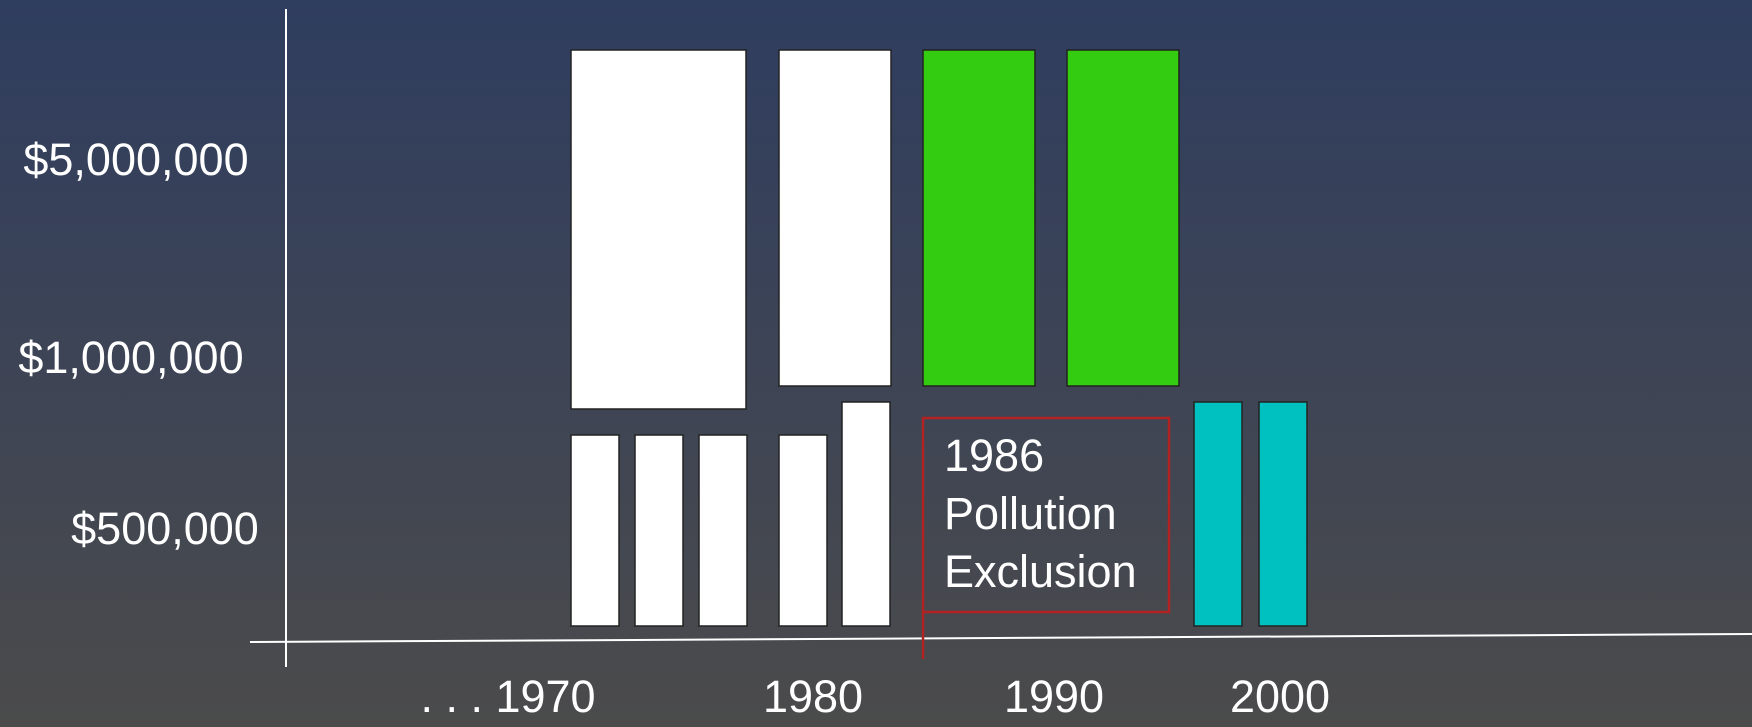 The height and width of the screenshot is (727, 1752). Describe the element at coordinates (1030, 513) in the screenshot. I see `annotation-text: Pollution` at that location.